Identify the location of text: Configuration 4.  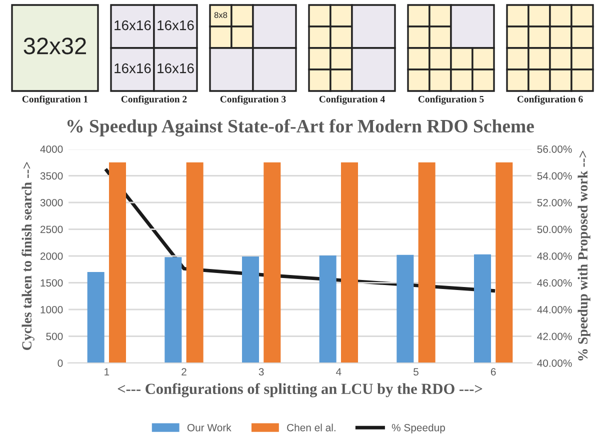
(352, 100).